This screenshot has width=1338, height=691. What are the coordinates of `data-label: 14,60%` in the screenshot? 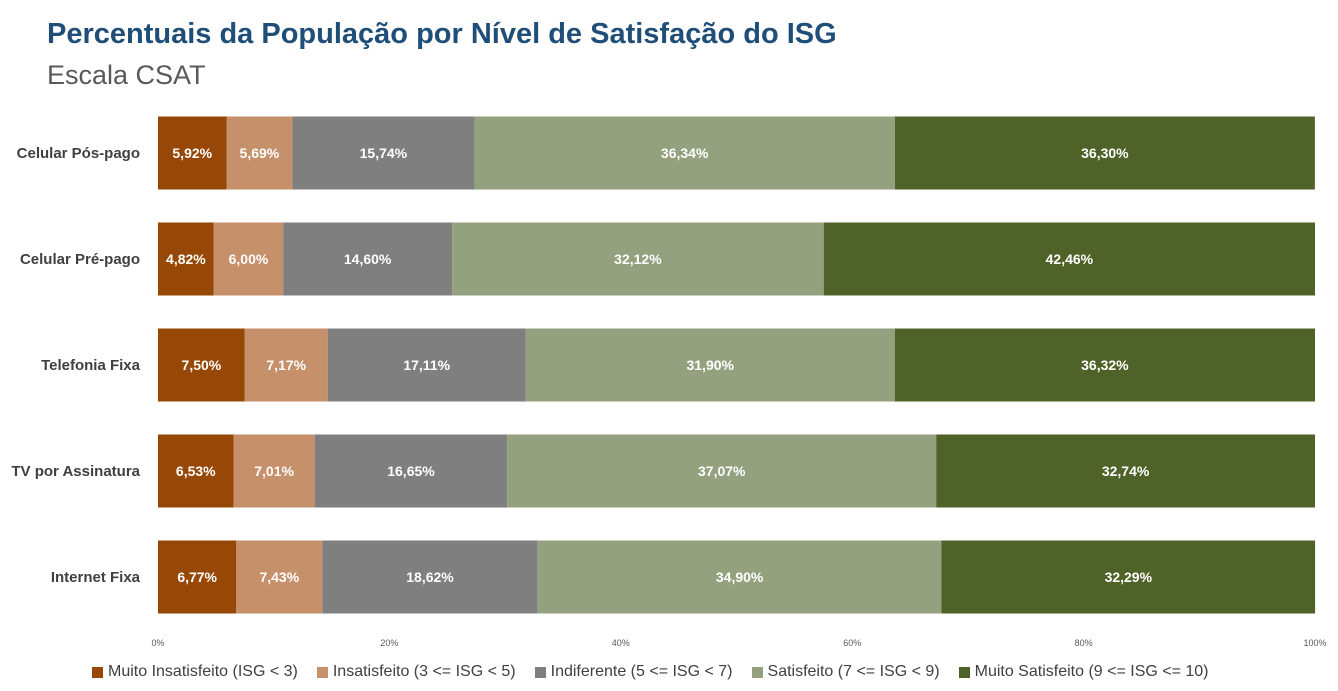 It's located at (368, 259).